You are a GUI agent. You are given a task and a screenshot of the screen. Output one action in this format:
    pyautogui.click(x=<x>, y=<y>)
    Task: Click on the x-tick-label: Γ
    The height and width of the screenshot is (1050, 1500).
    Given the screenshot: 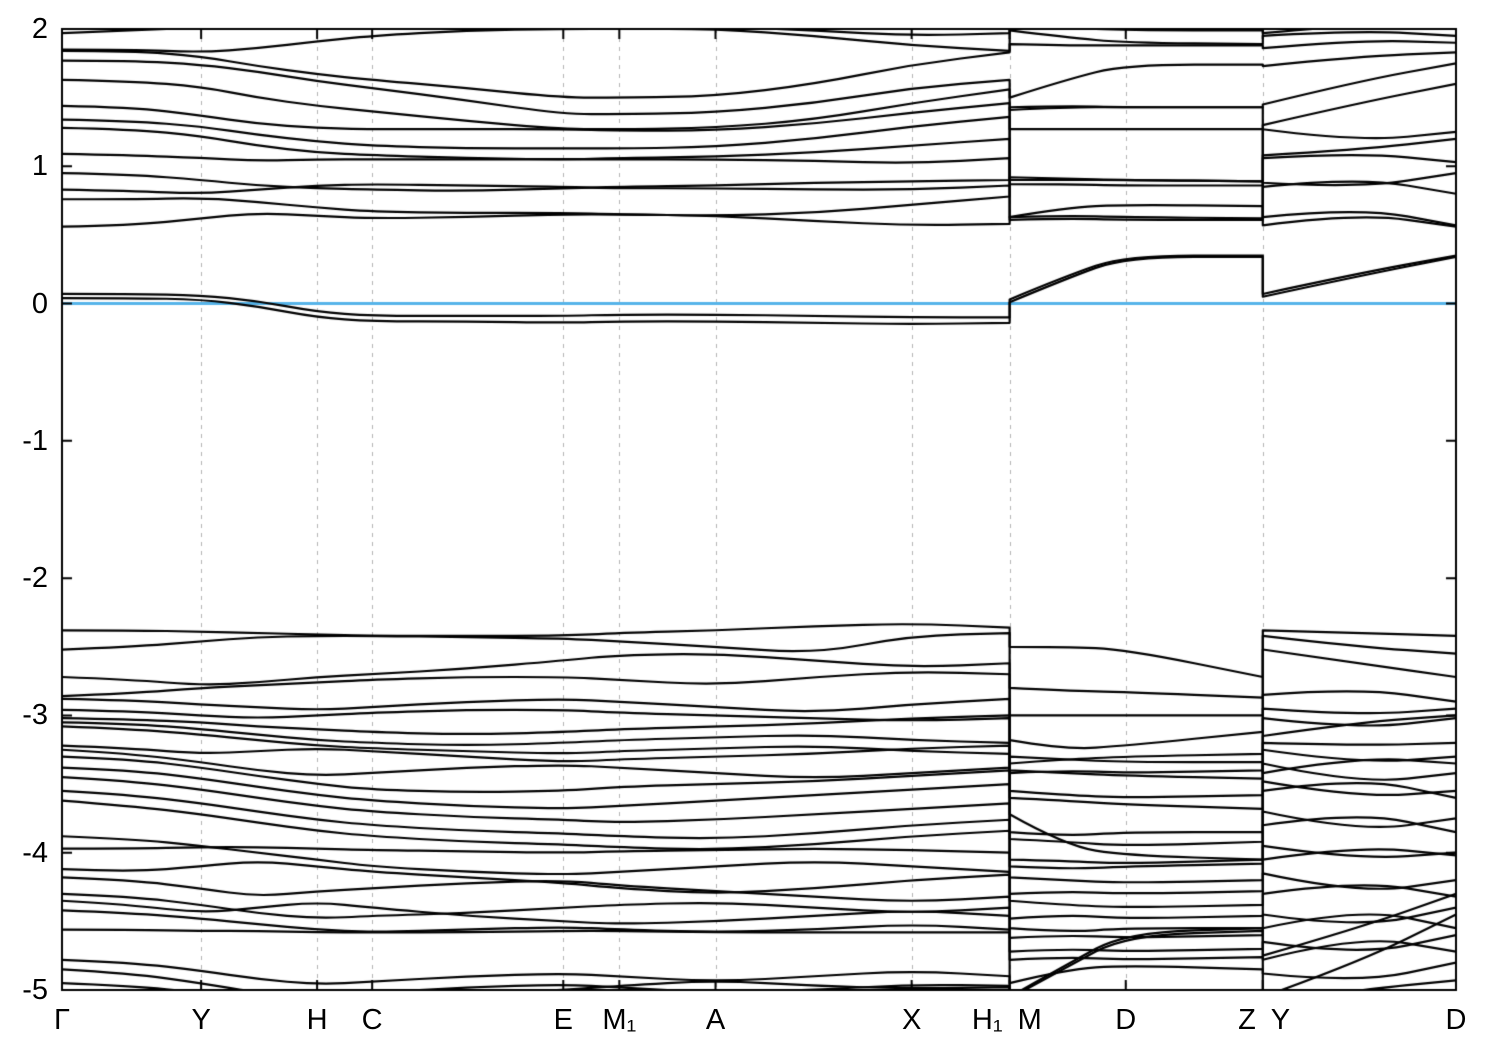 What is the action you would take?
    pyautogui.click(x=62, y=1020)
    